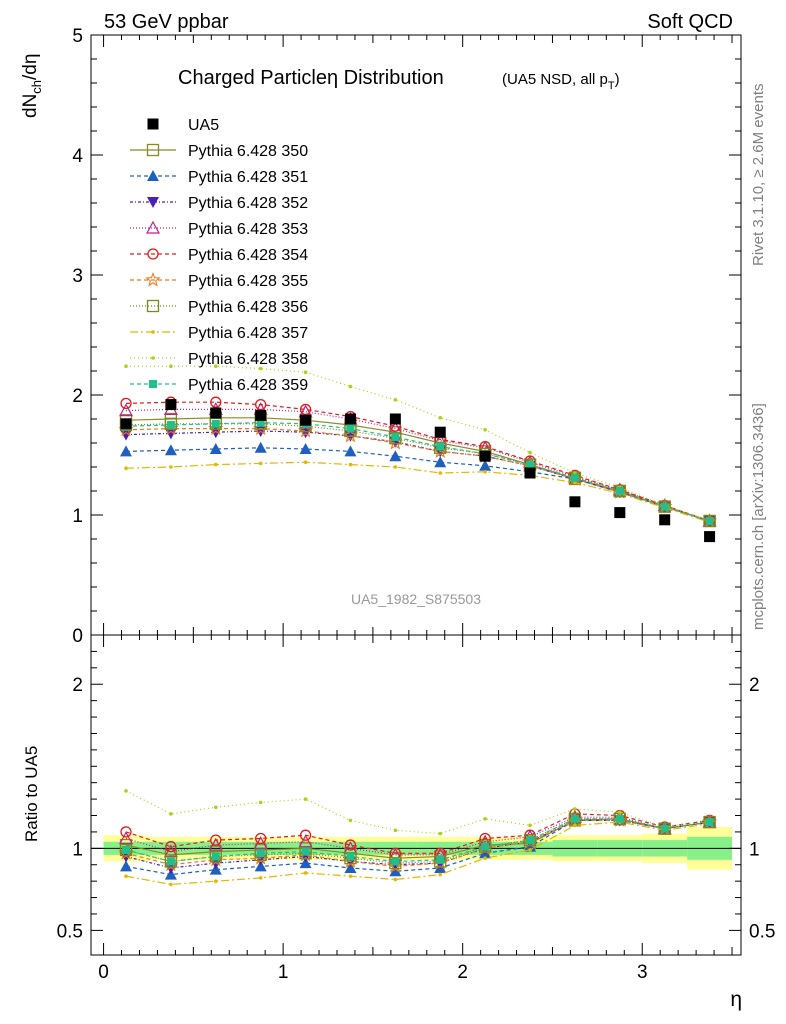 The width and height of the screenshot is (786, 1024). Describe the element at coordinates (617, 79) in the screenshot. I see `subtitle-part-b: )` at that location.